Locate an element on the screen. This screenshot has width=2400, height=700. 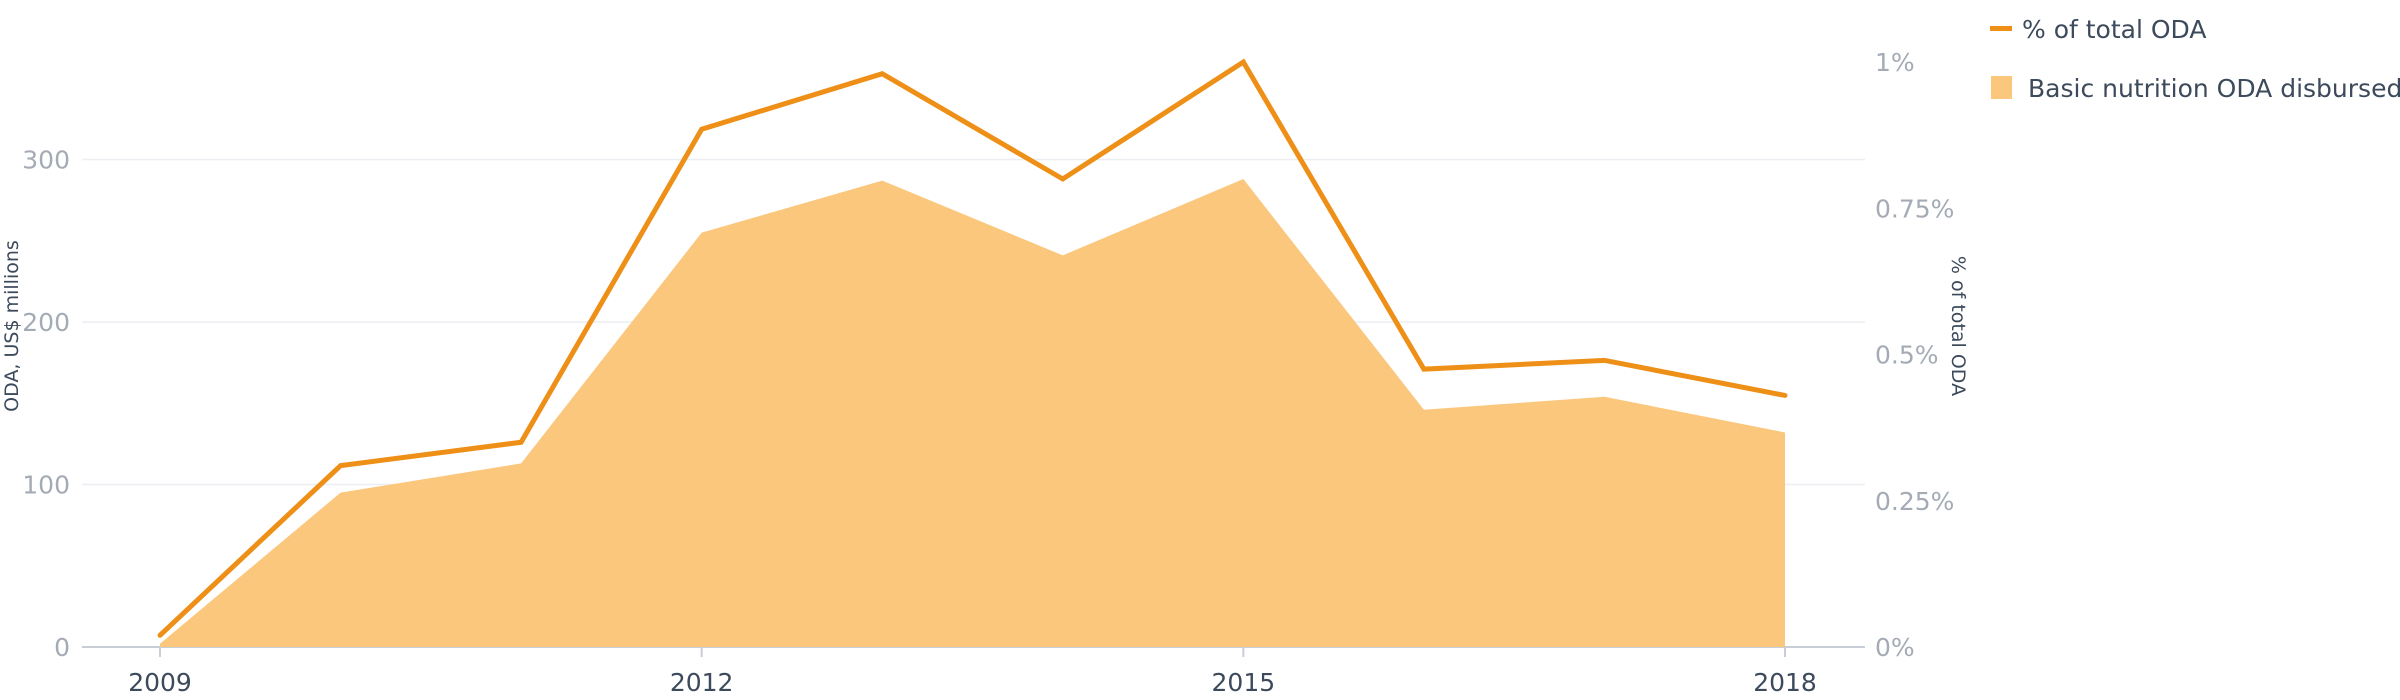
legend-line-label: % of total ODA is located at coordinates (2114, 29).